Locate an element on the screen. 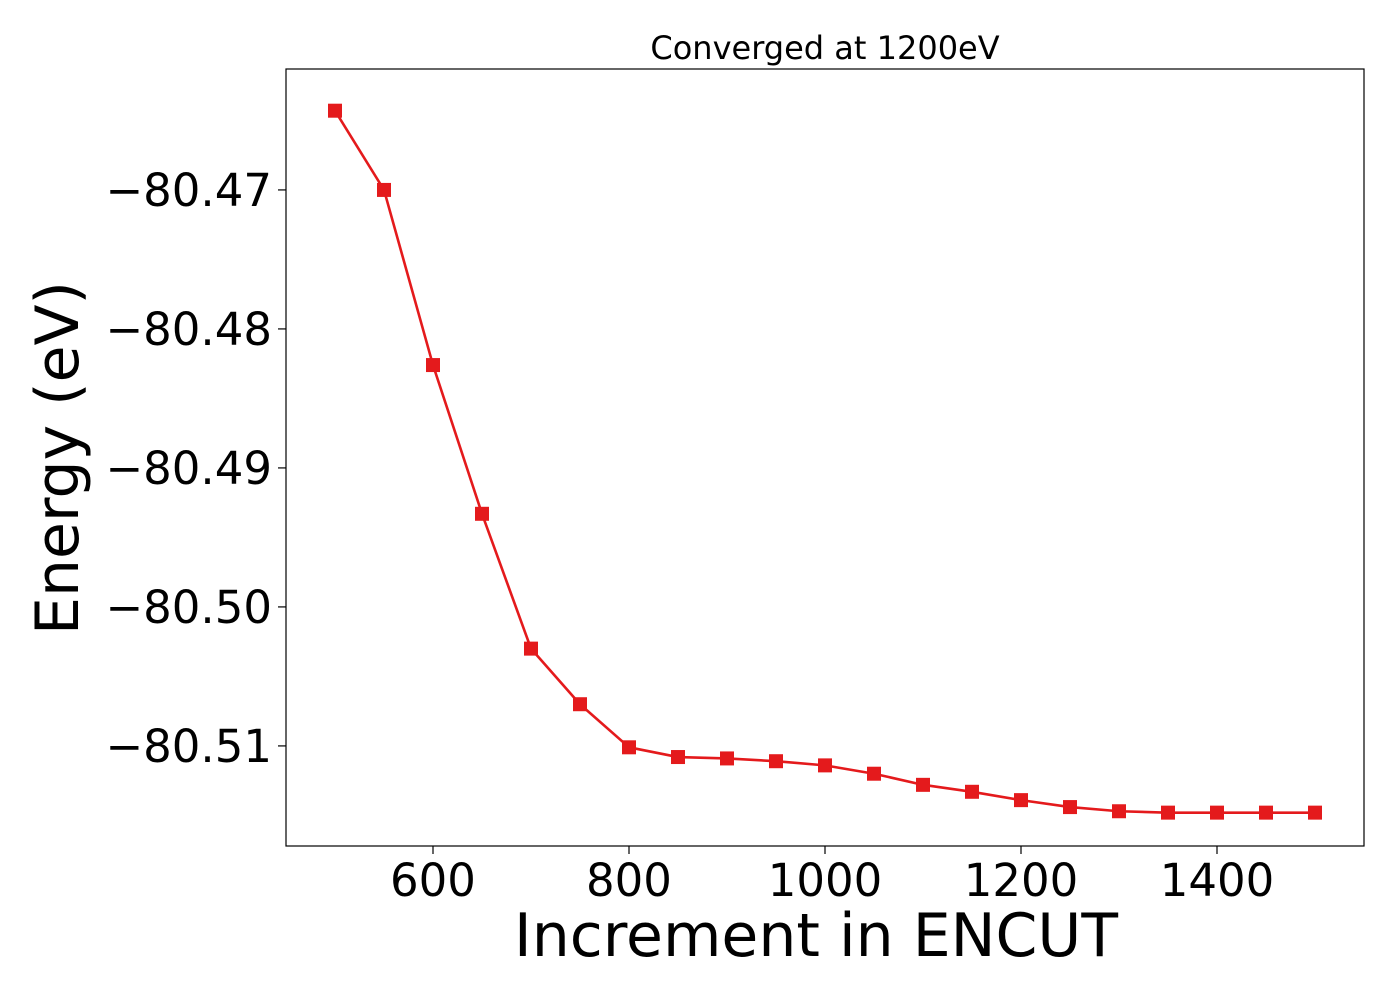 This screenshot has height=1000, width=1400. x-tick-label: 600 is located at coordinates (433, 880).